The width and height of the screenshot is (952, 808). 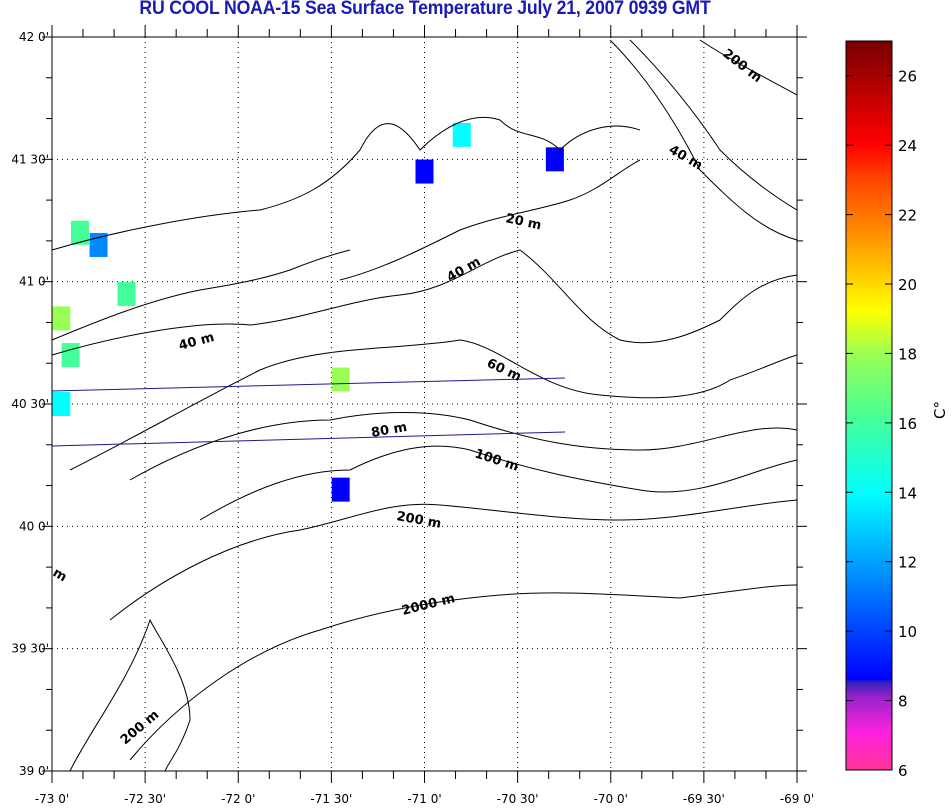 What do you see at coordinates (907, 632) in the screenshot?
I see `colorbar-tick-label: 10` at bounding box center [907, 632].